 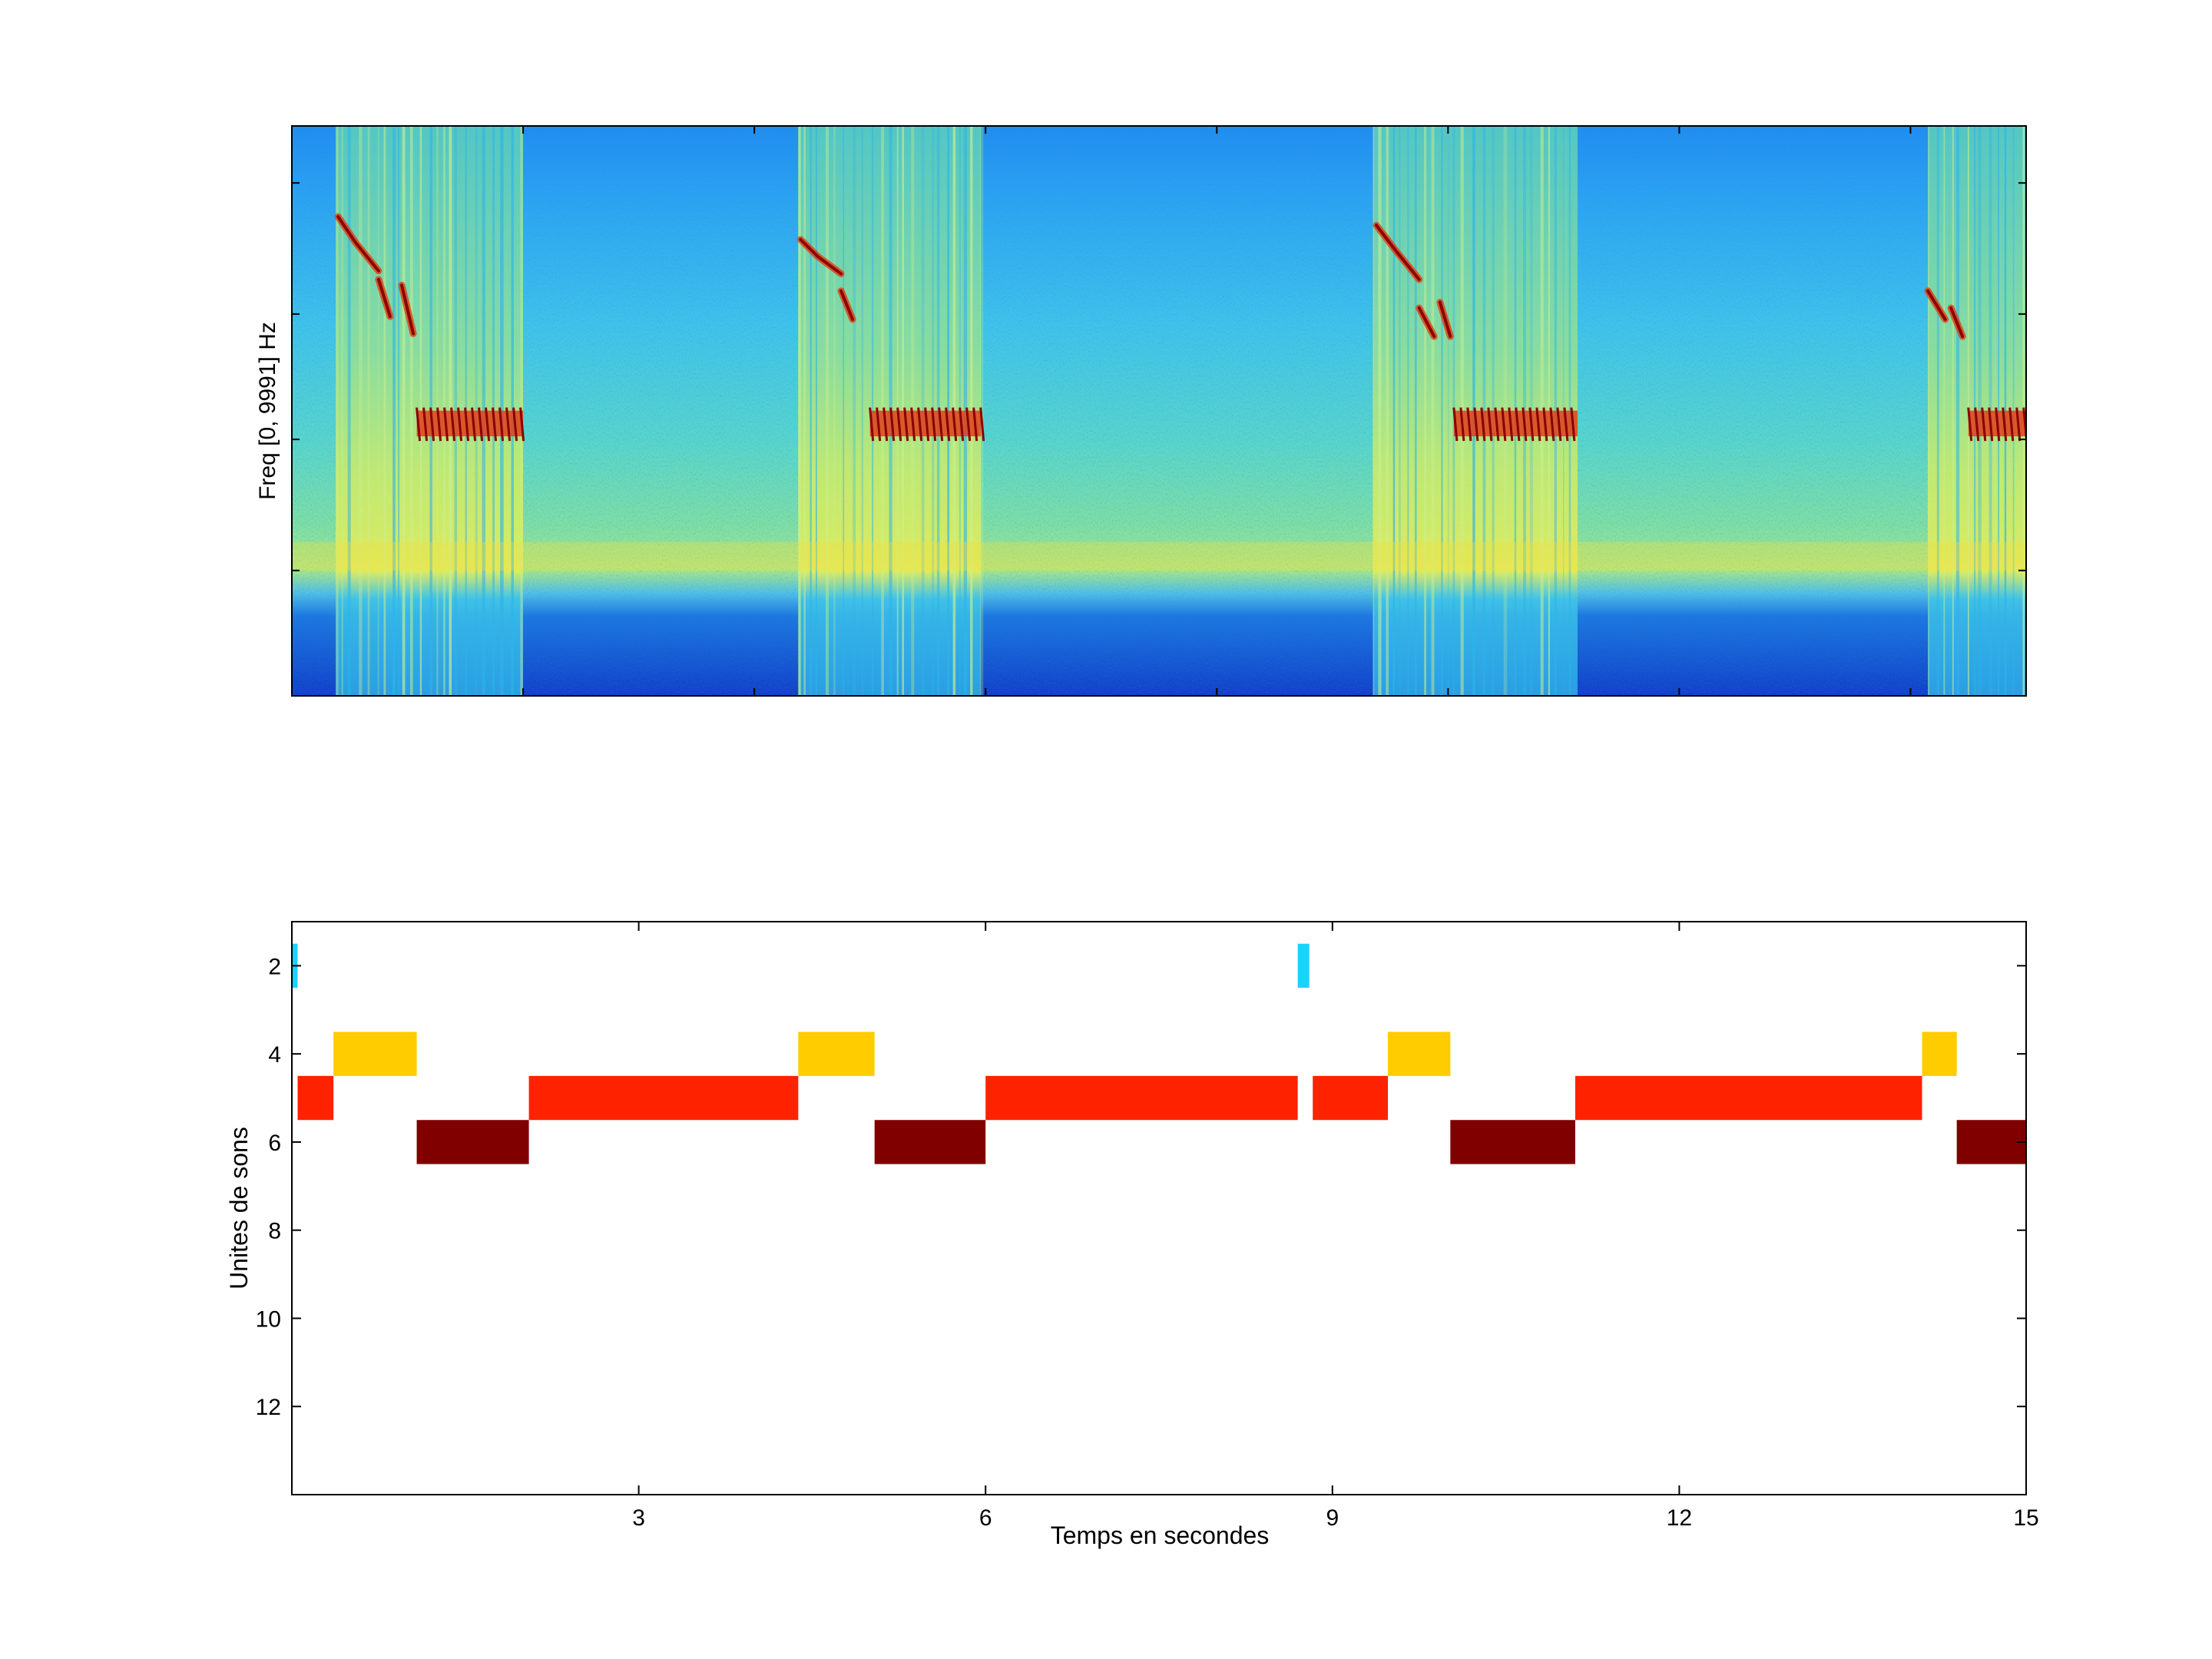 I want to click on sound-units-y-axis-label: Unites de sons, so click(x=239, y=1209).